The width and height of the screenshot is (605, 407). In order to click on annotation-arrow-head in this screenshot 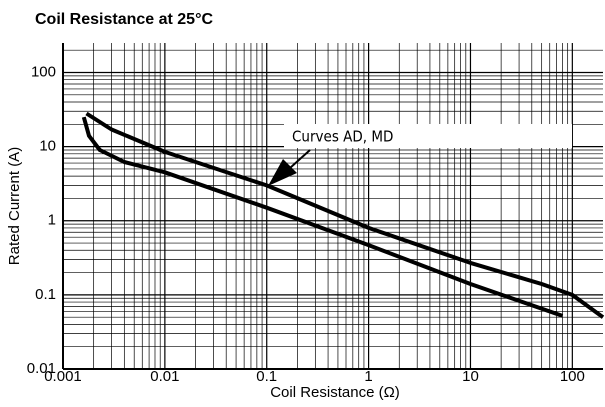, I will do `click(282, 172)`.